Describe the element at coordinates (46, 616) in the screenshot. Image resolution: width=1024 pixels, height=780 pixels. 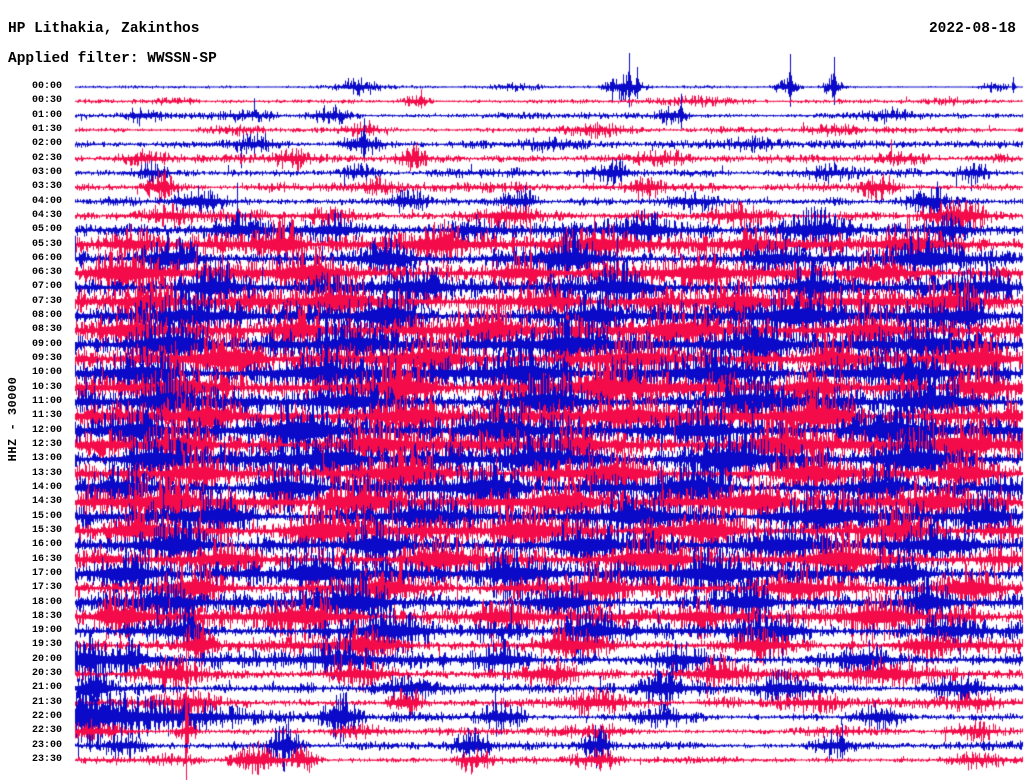
I see `time-label: 18:30` at that location.